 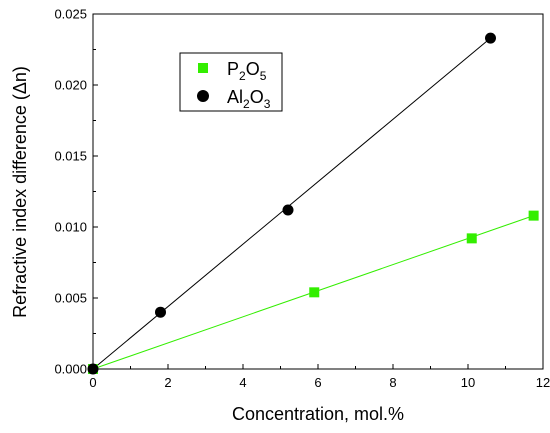 I want to click on x-axis-ticks: 0 2 4 6 8 10 12, so click(x=319, y=377).